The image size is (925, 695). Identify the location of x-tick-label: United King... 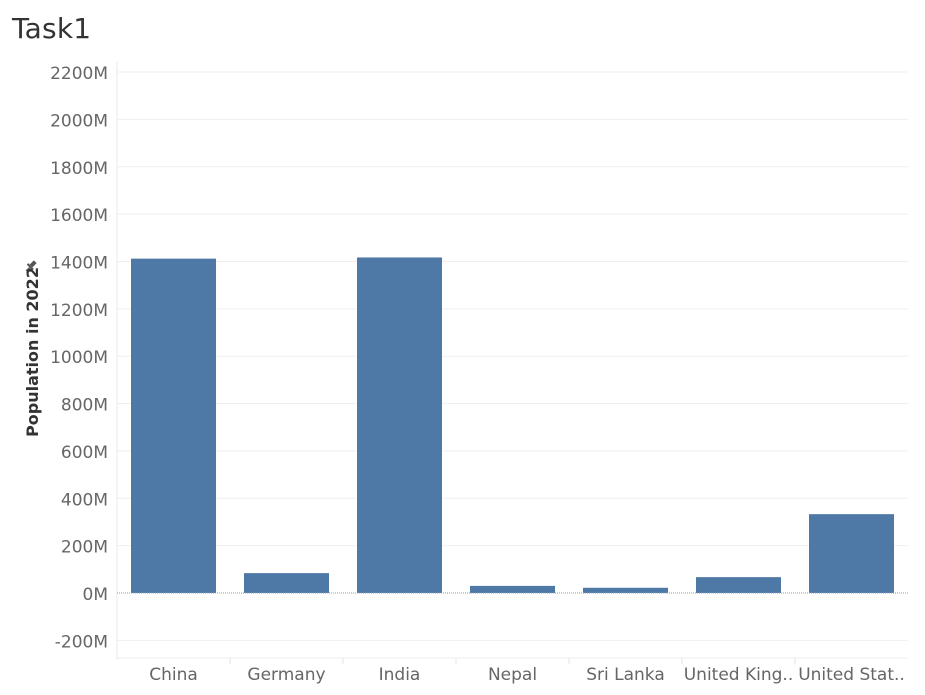
(739, 675).